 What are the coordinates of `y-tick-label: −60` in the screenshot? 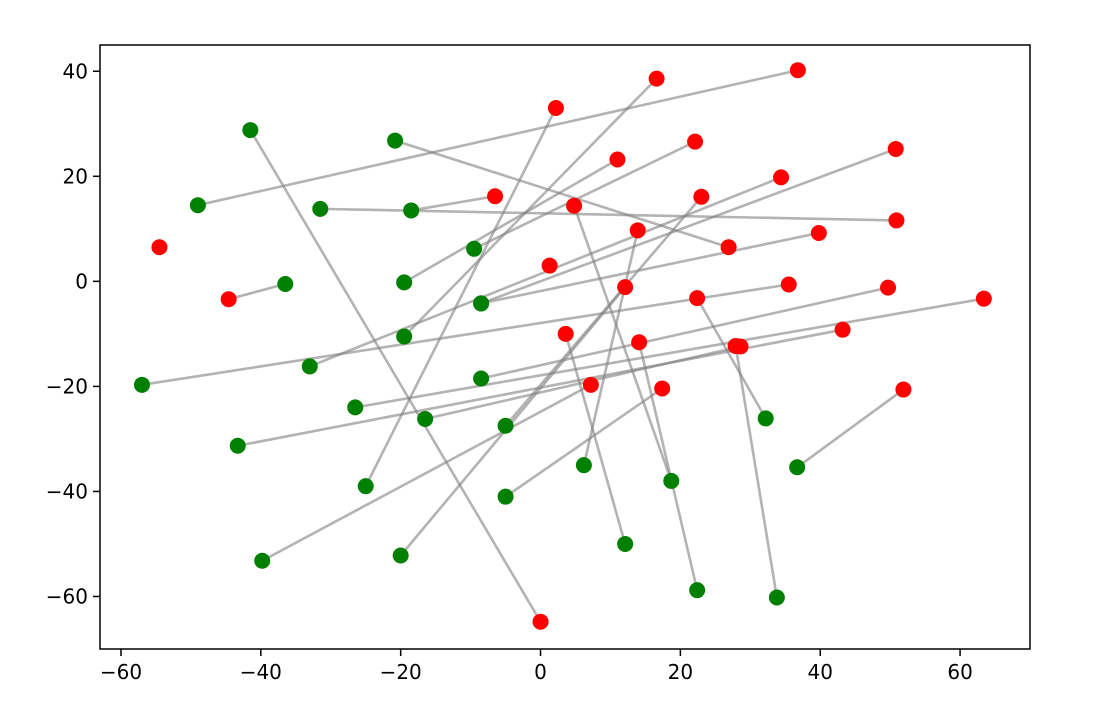 It's located at (67, 596).